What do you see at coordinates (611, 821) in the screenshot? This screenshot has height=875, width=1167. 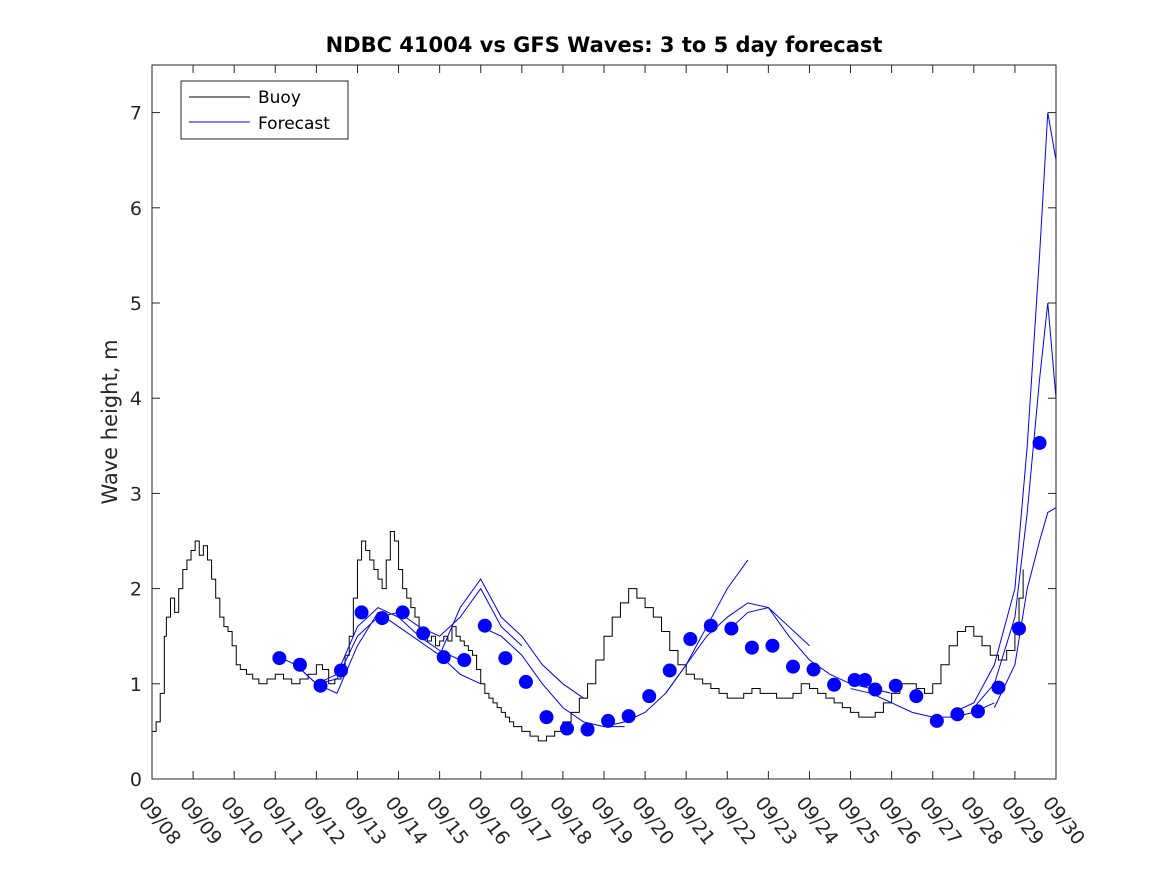 I see `x-tick-label: 09/19` at bounding box center [611, 821].